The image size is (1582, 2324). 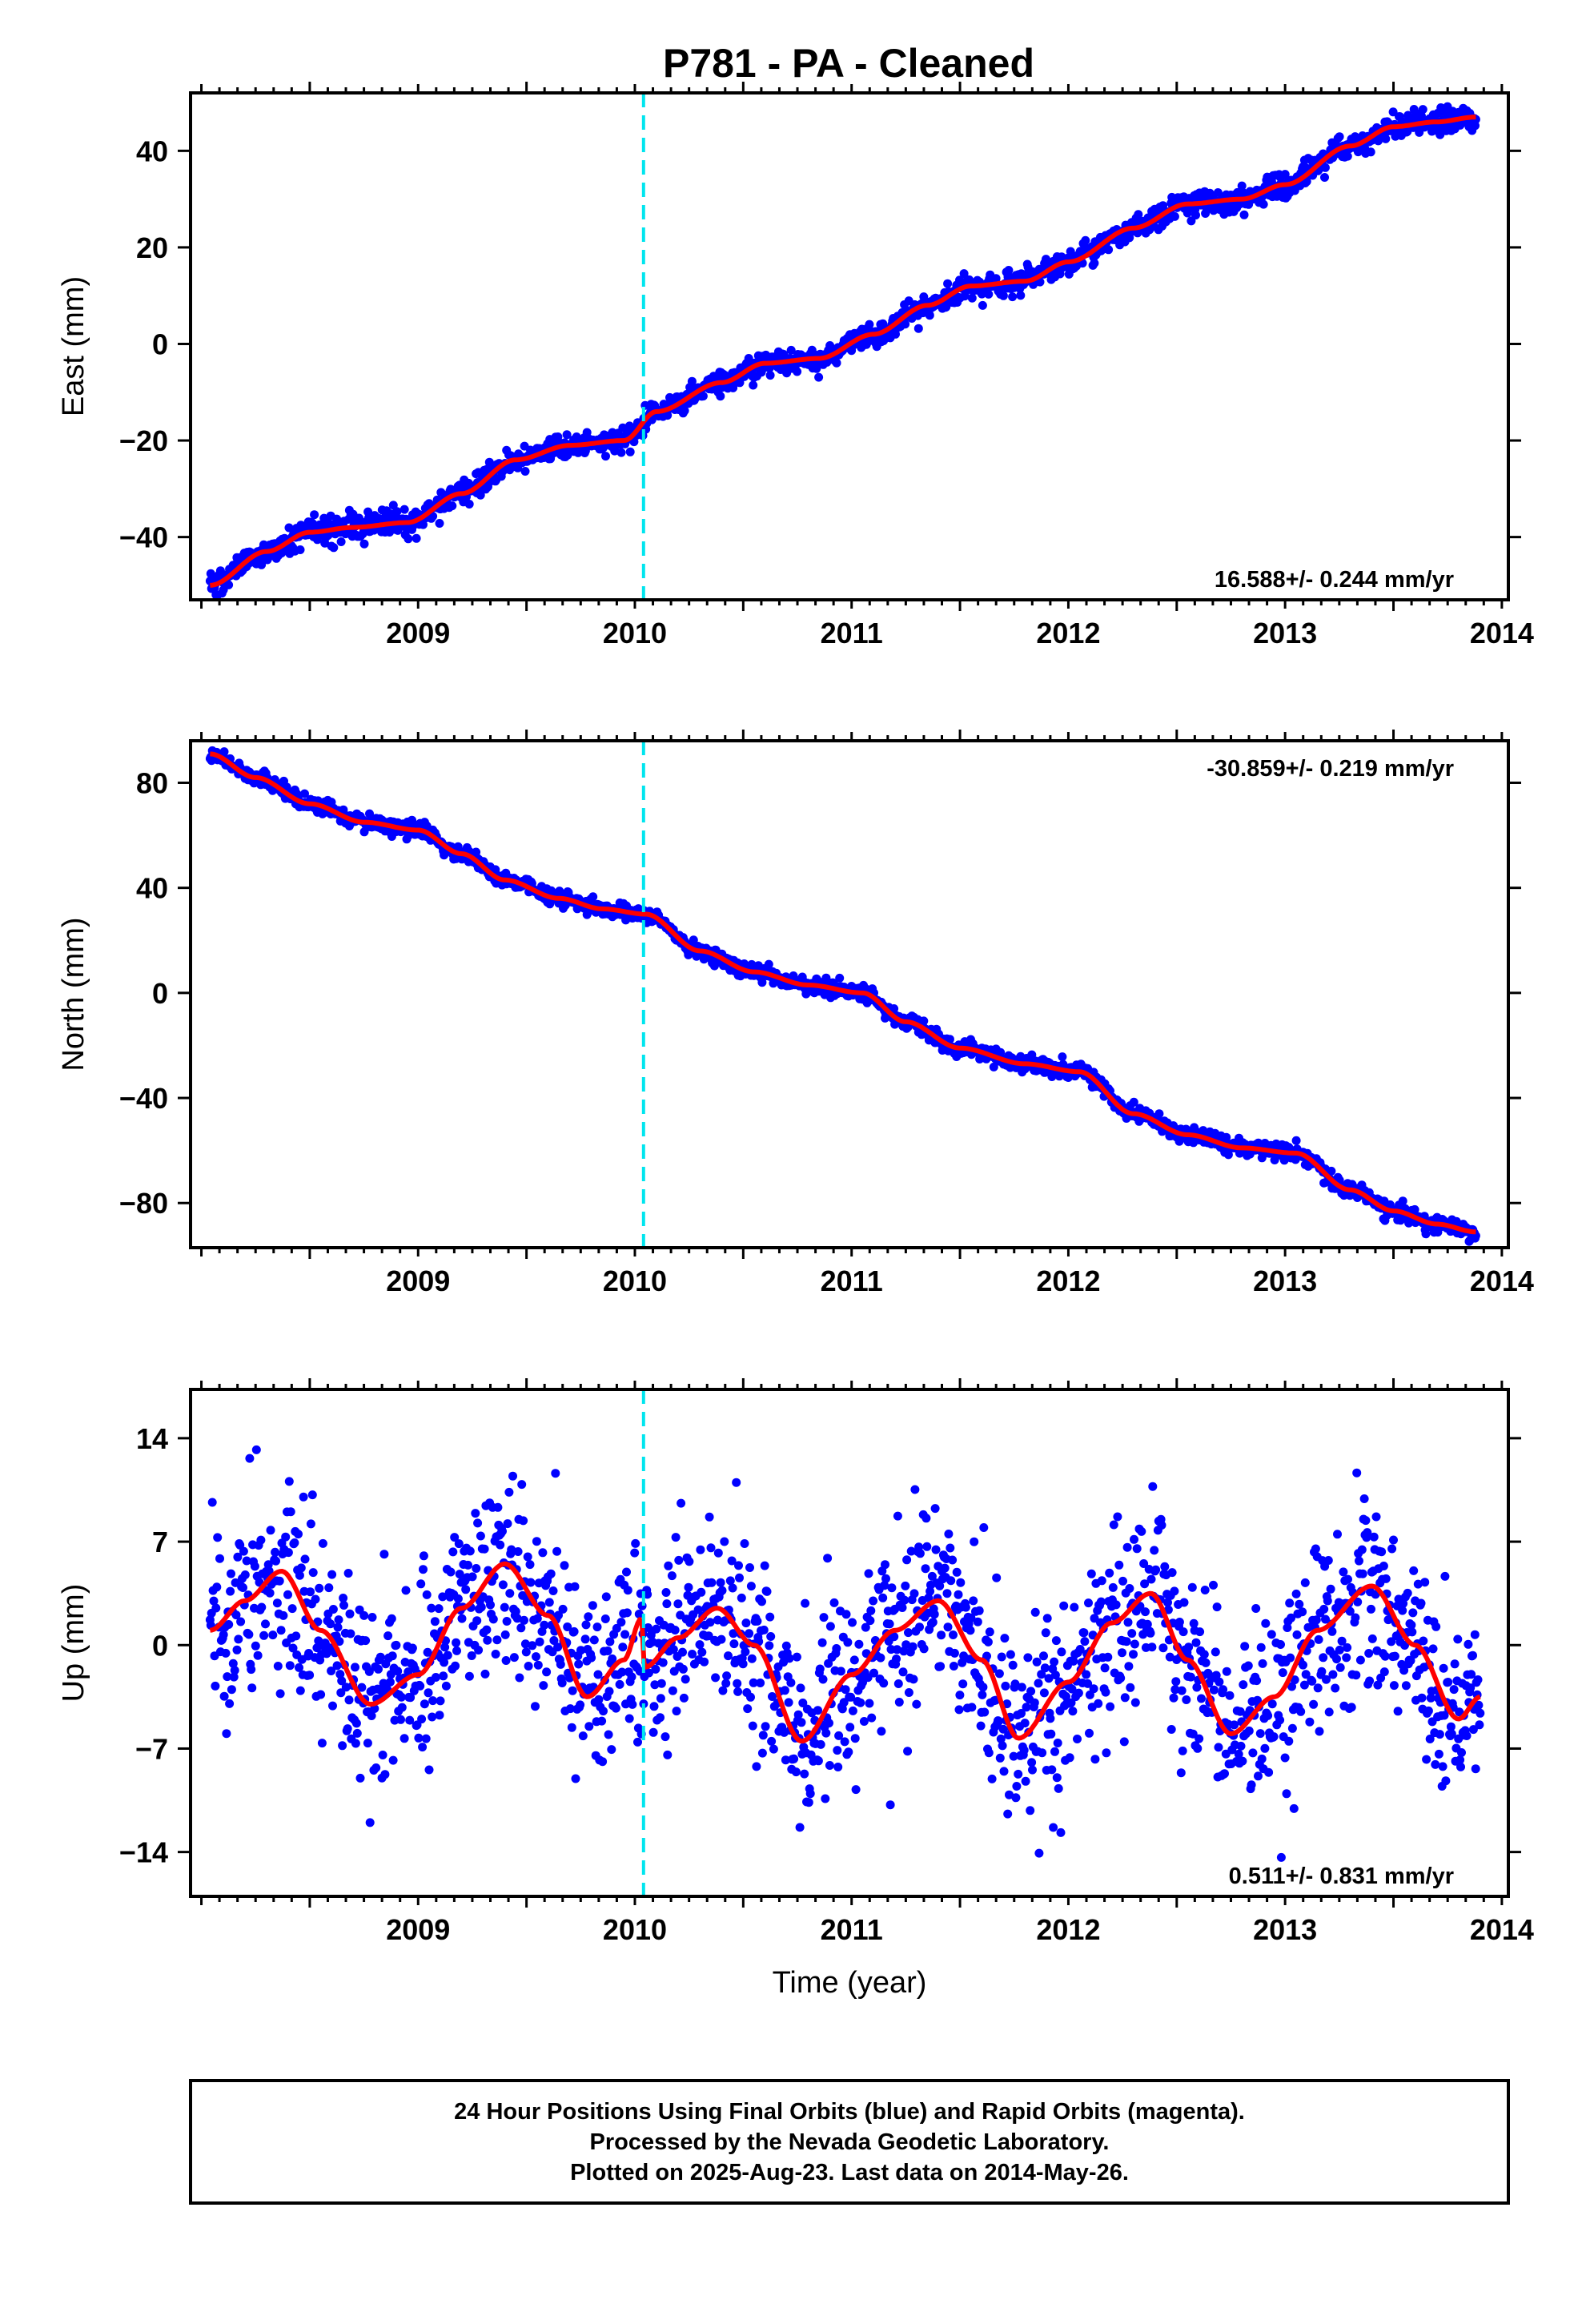 What do you see at coordinates (1502, 633) in the screenshot?
I see `east-x-tick-label: 2014` at bounding box center [1502, 633].